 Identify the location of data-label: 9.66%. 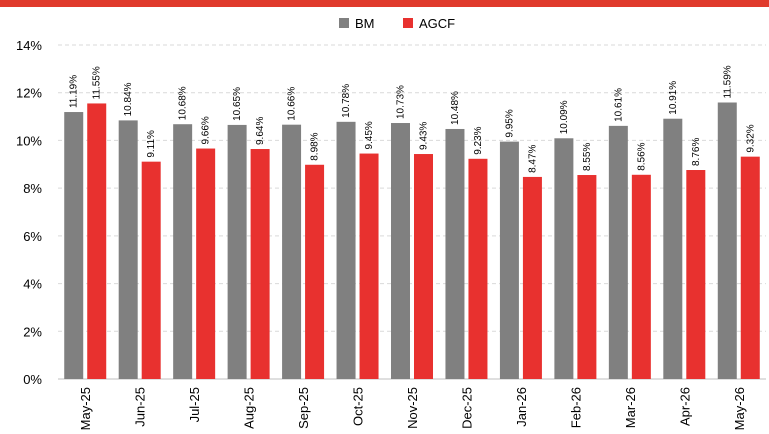
(206, 130).